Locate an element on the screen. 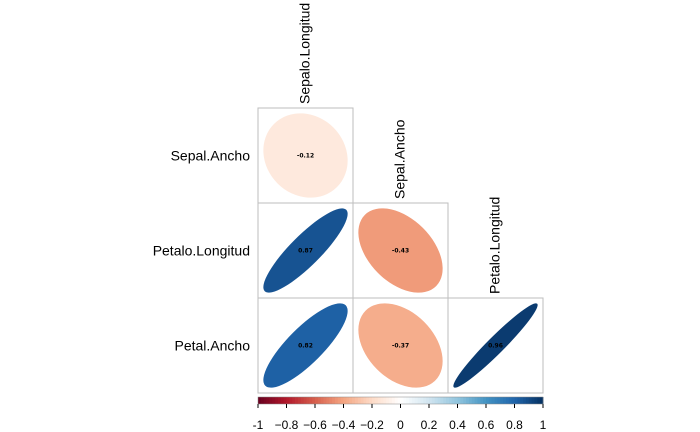  correlation-value: -0.37 is located at coordinates (400, 346).